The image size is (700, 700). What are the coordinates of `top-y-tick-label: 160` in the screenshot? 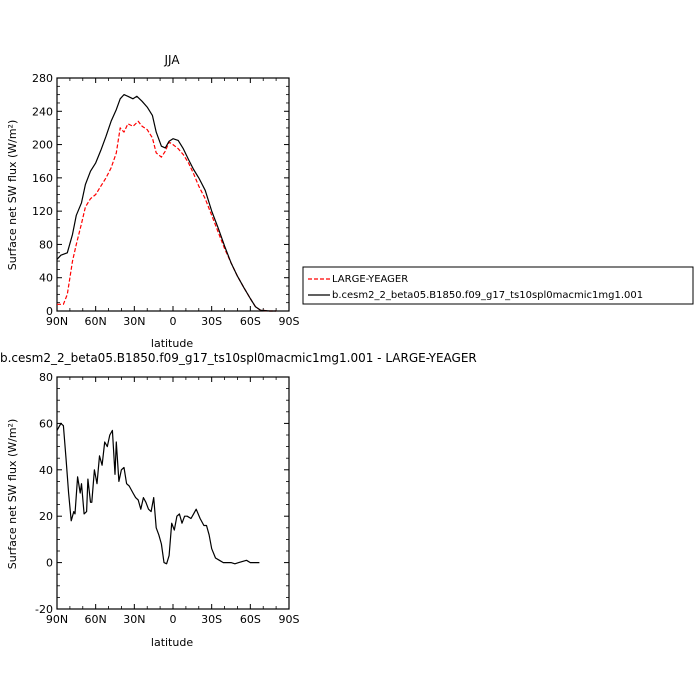 It's located at (42, 178).